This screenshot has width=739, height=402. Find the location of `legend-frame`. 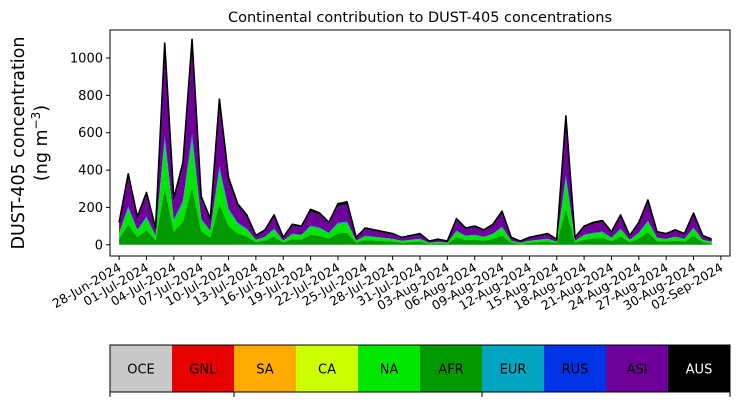

legend-frame is located at coordinates (420, 368).